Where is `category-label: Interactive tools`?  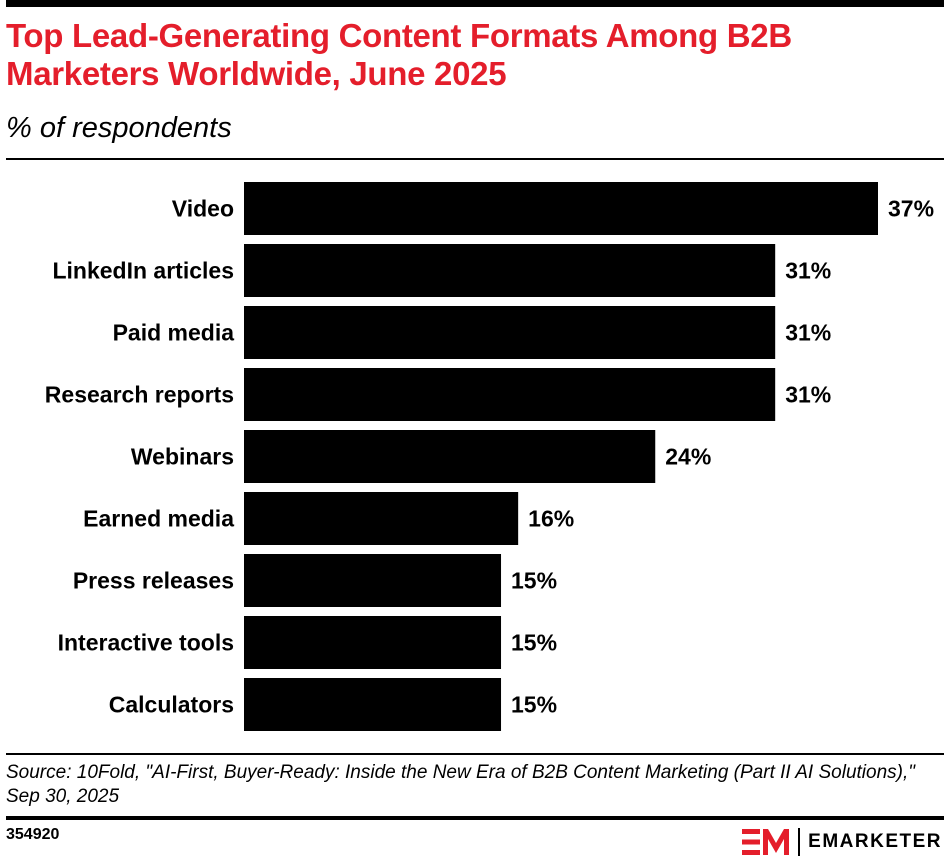 category-label: Interactive tools is located at coordinates (146, 643).